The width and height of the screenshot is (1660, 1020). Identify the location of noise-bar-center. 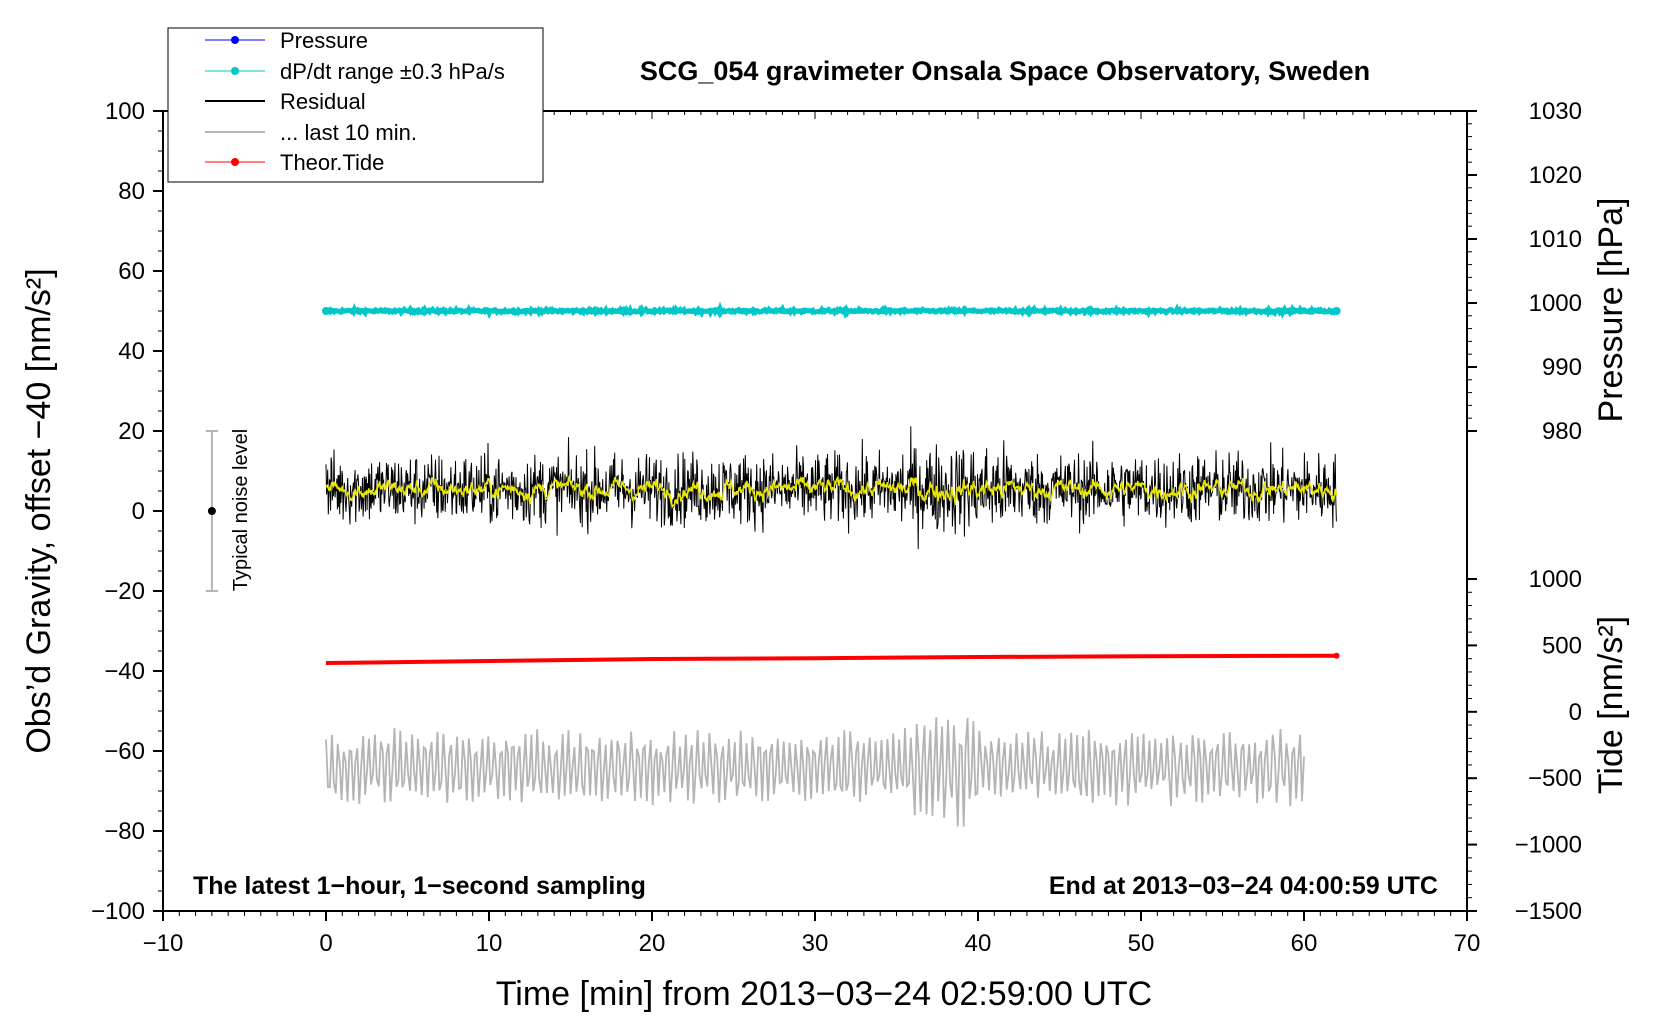
(211, 511).